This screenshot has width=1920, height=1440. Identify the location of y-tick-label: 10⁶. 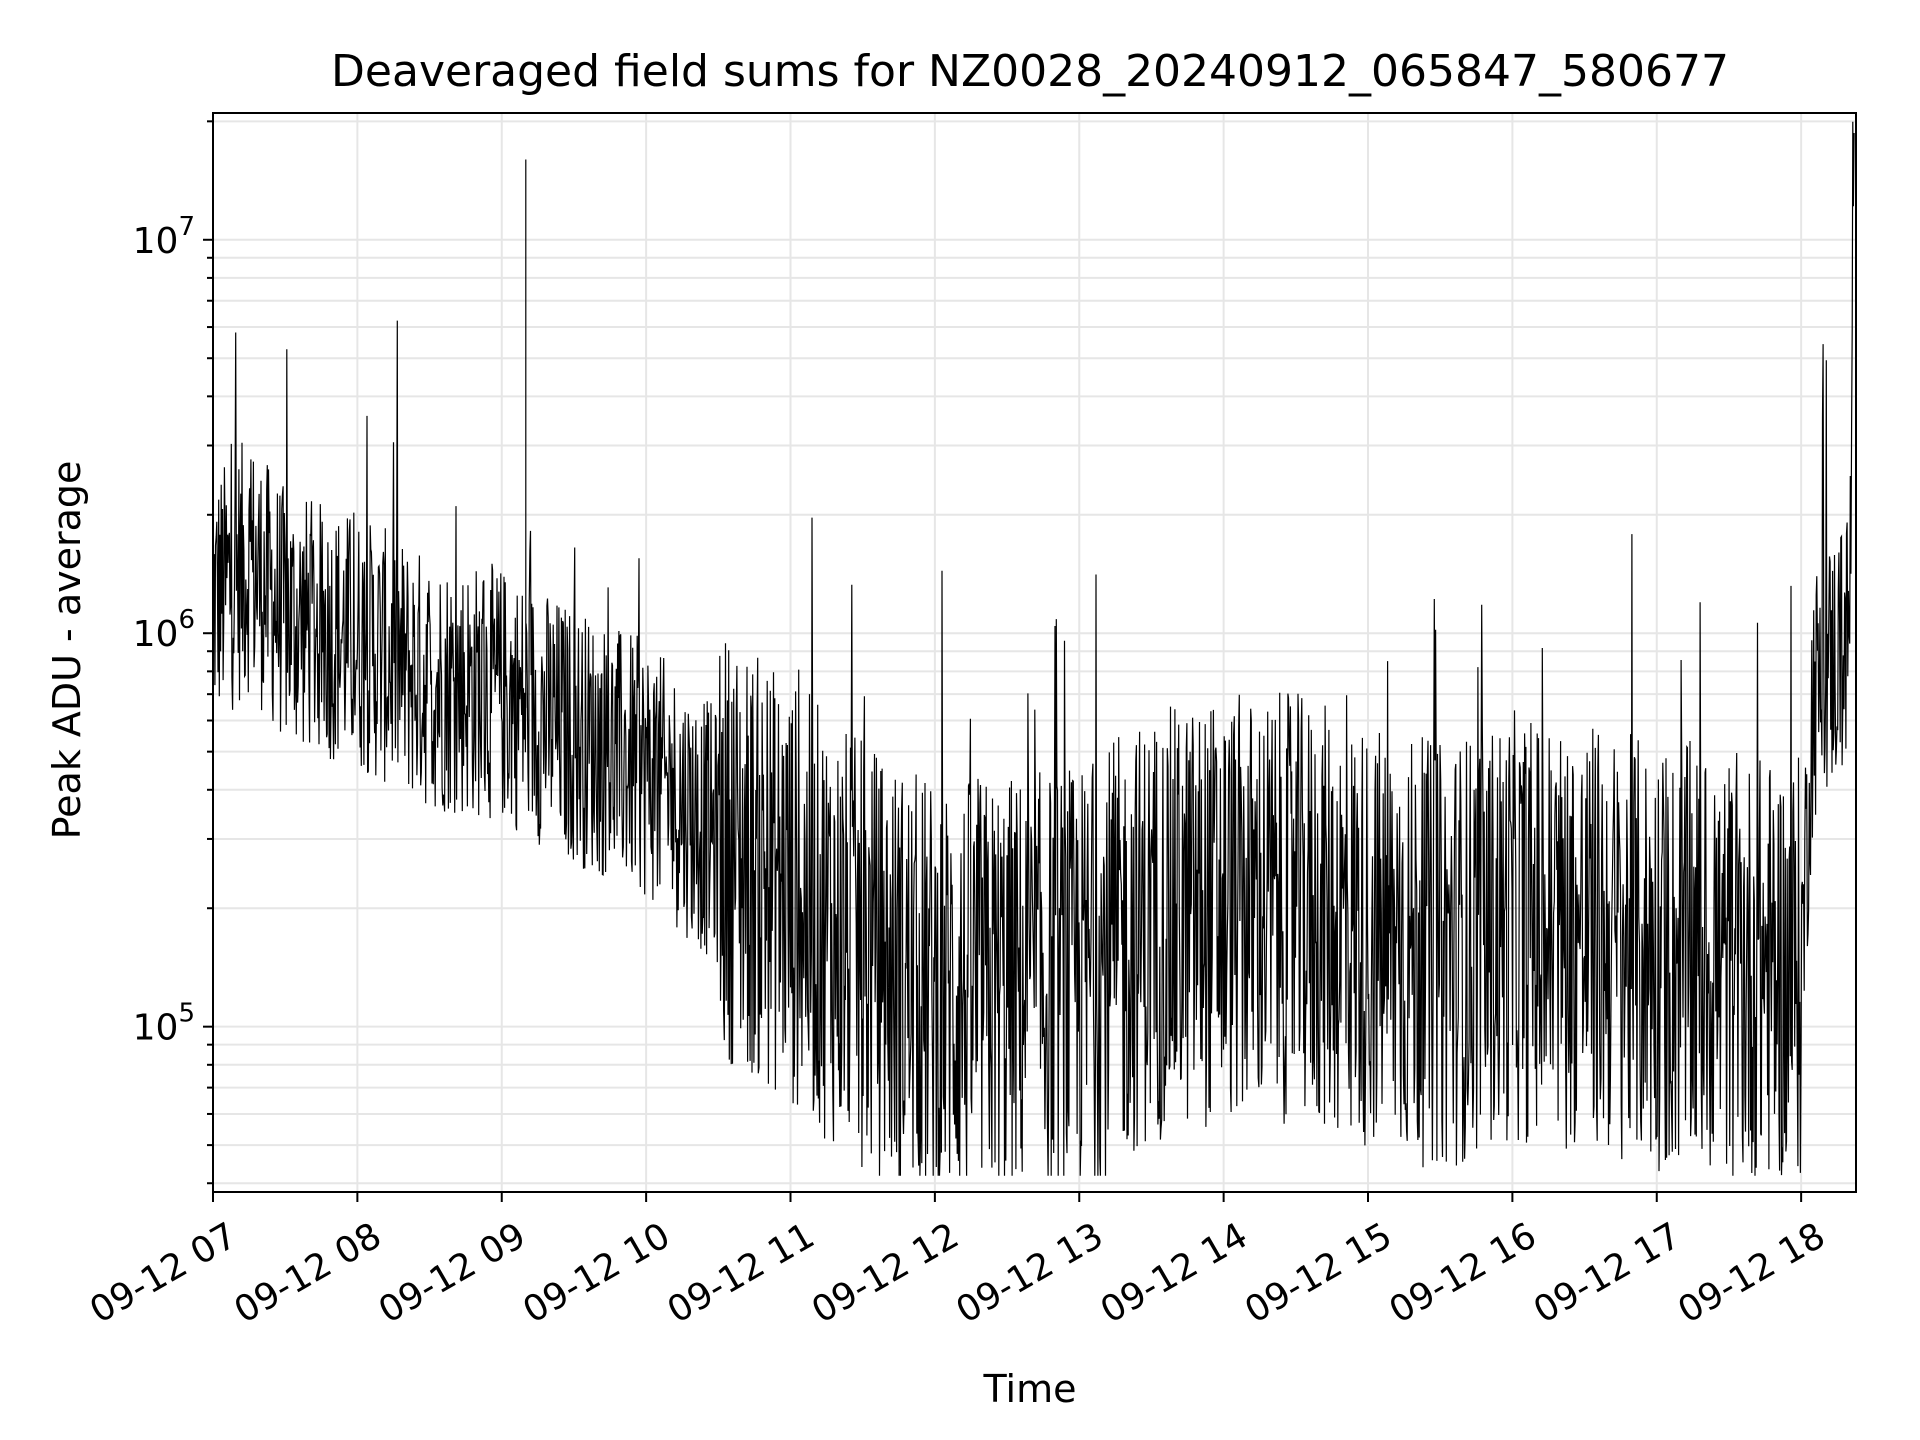
(164, 630).